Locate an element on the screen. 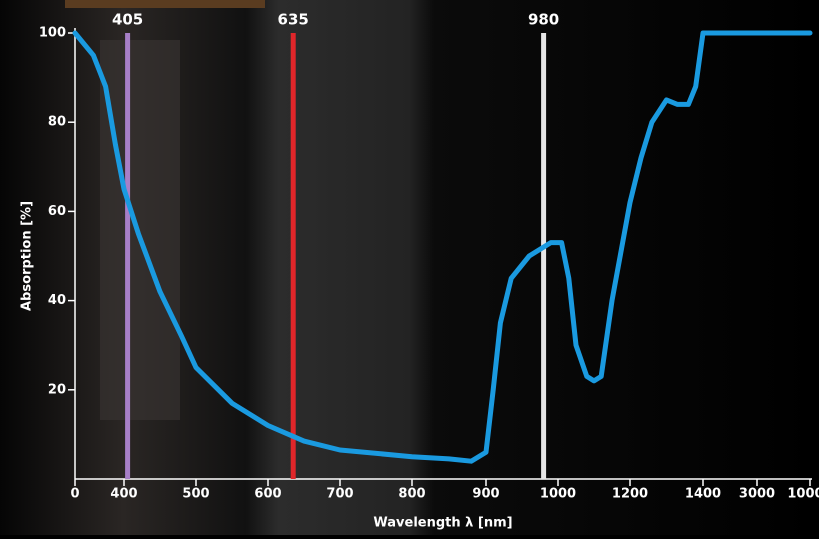 The height and width of the screenshot is (539, 819). wavelength-marker-label: 635 is located at coordinates (293, 20).